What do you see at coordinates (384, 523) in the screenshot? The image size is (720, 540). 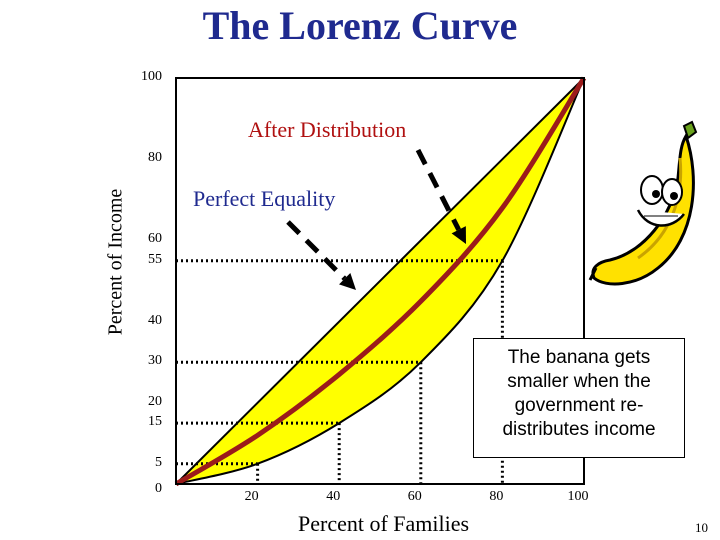 I see `x-axis-label: Percent of Families` at bounding box center [384, 523].